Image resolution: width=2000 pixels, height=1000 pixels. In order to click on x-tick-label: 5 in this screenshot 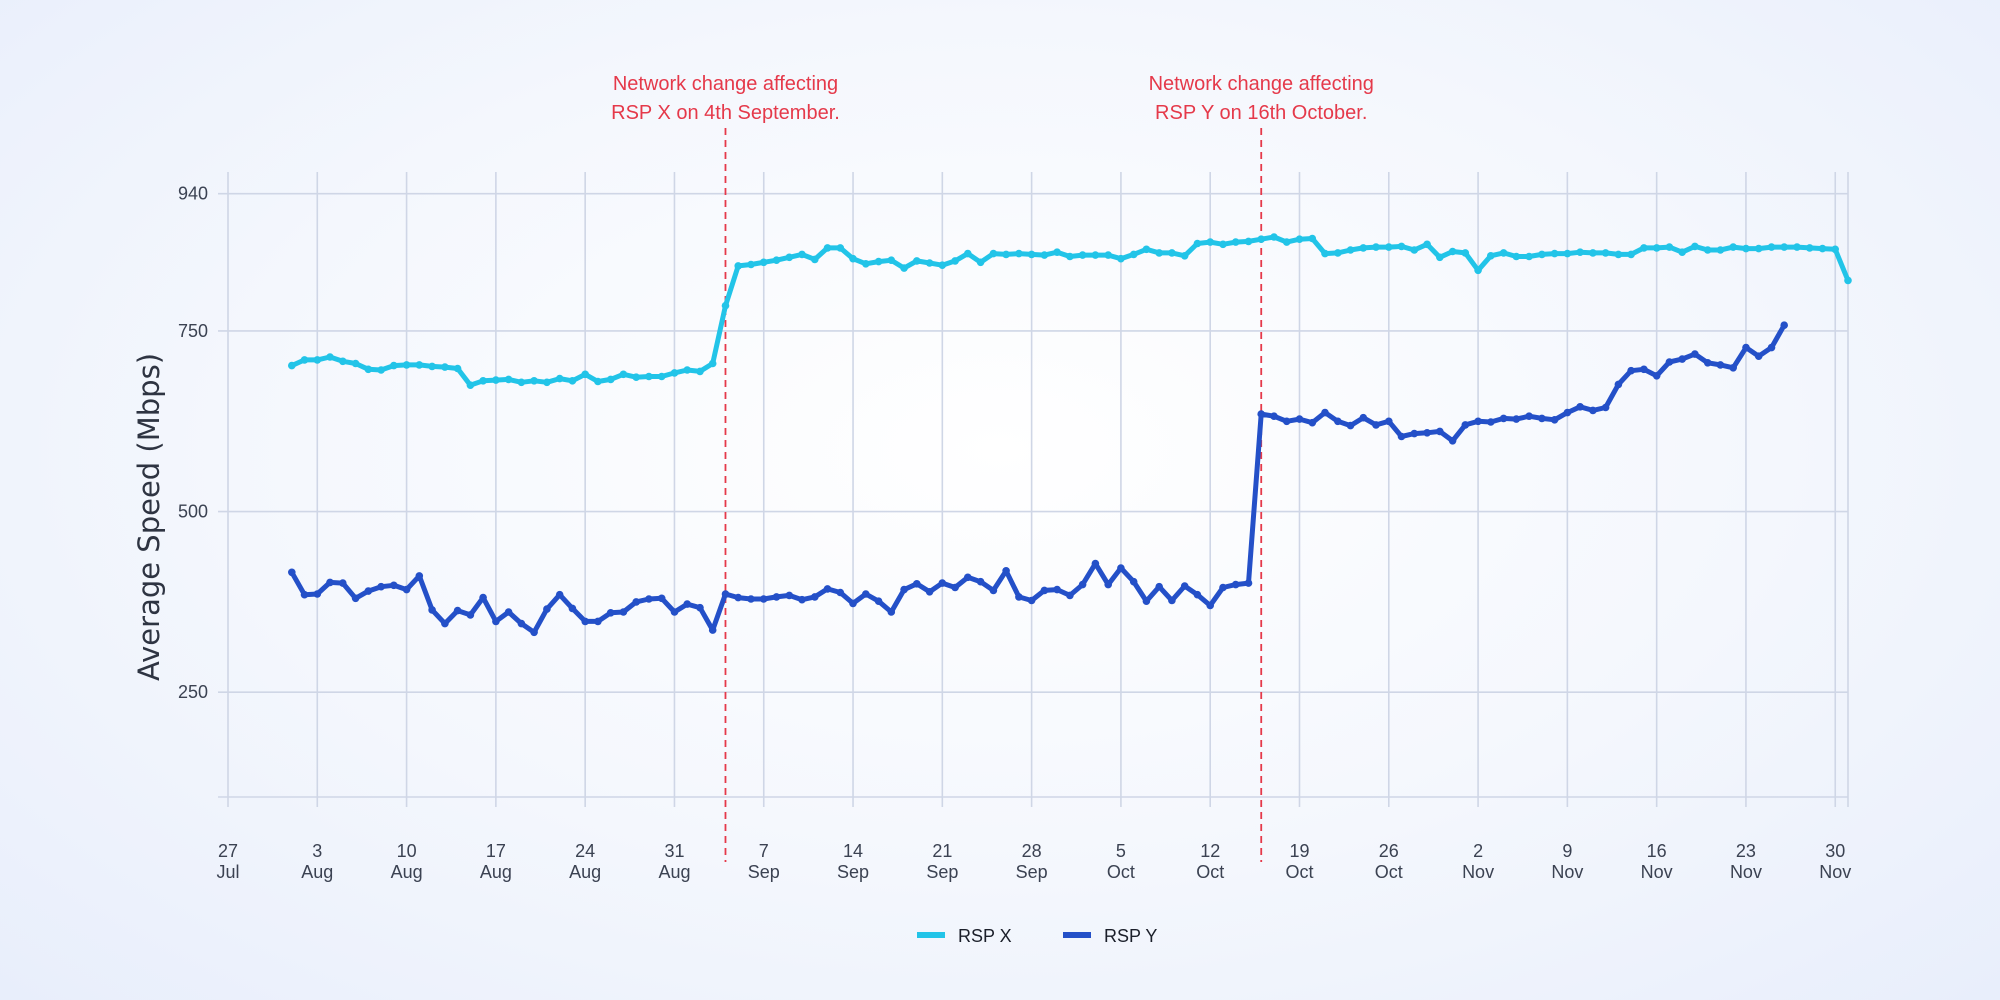, I will do `click(1121, 851)`.